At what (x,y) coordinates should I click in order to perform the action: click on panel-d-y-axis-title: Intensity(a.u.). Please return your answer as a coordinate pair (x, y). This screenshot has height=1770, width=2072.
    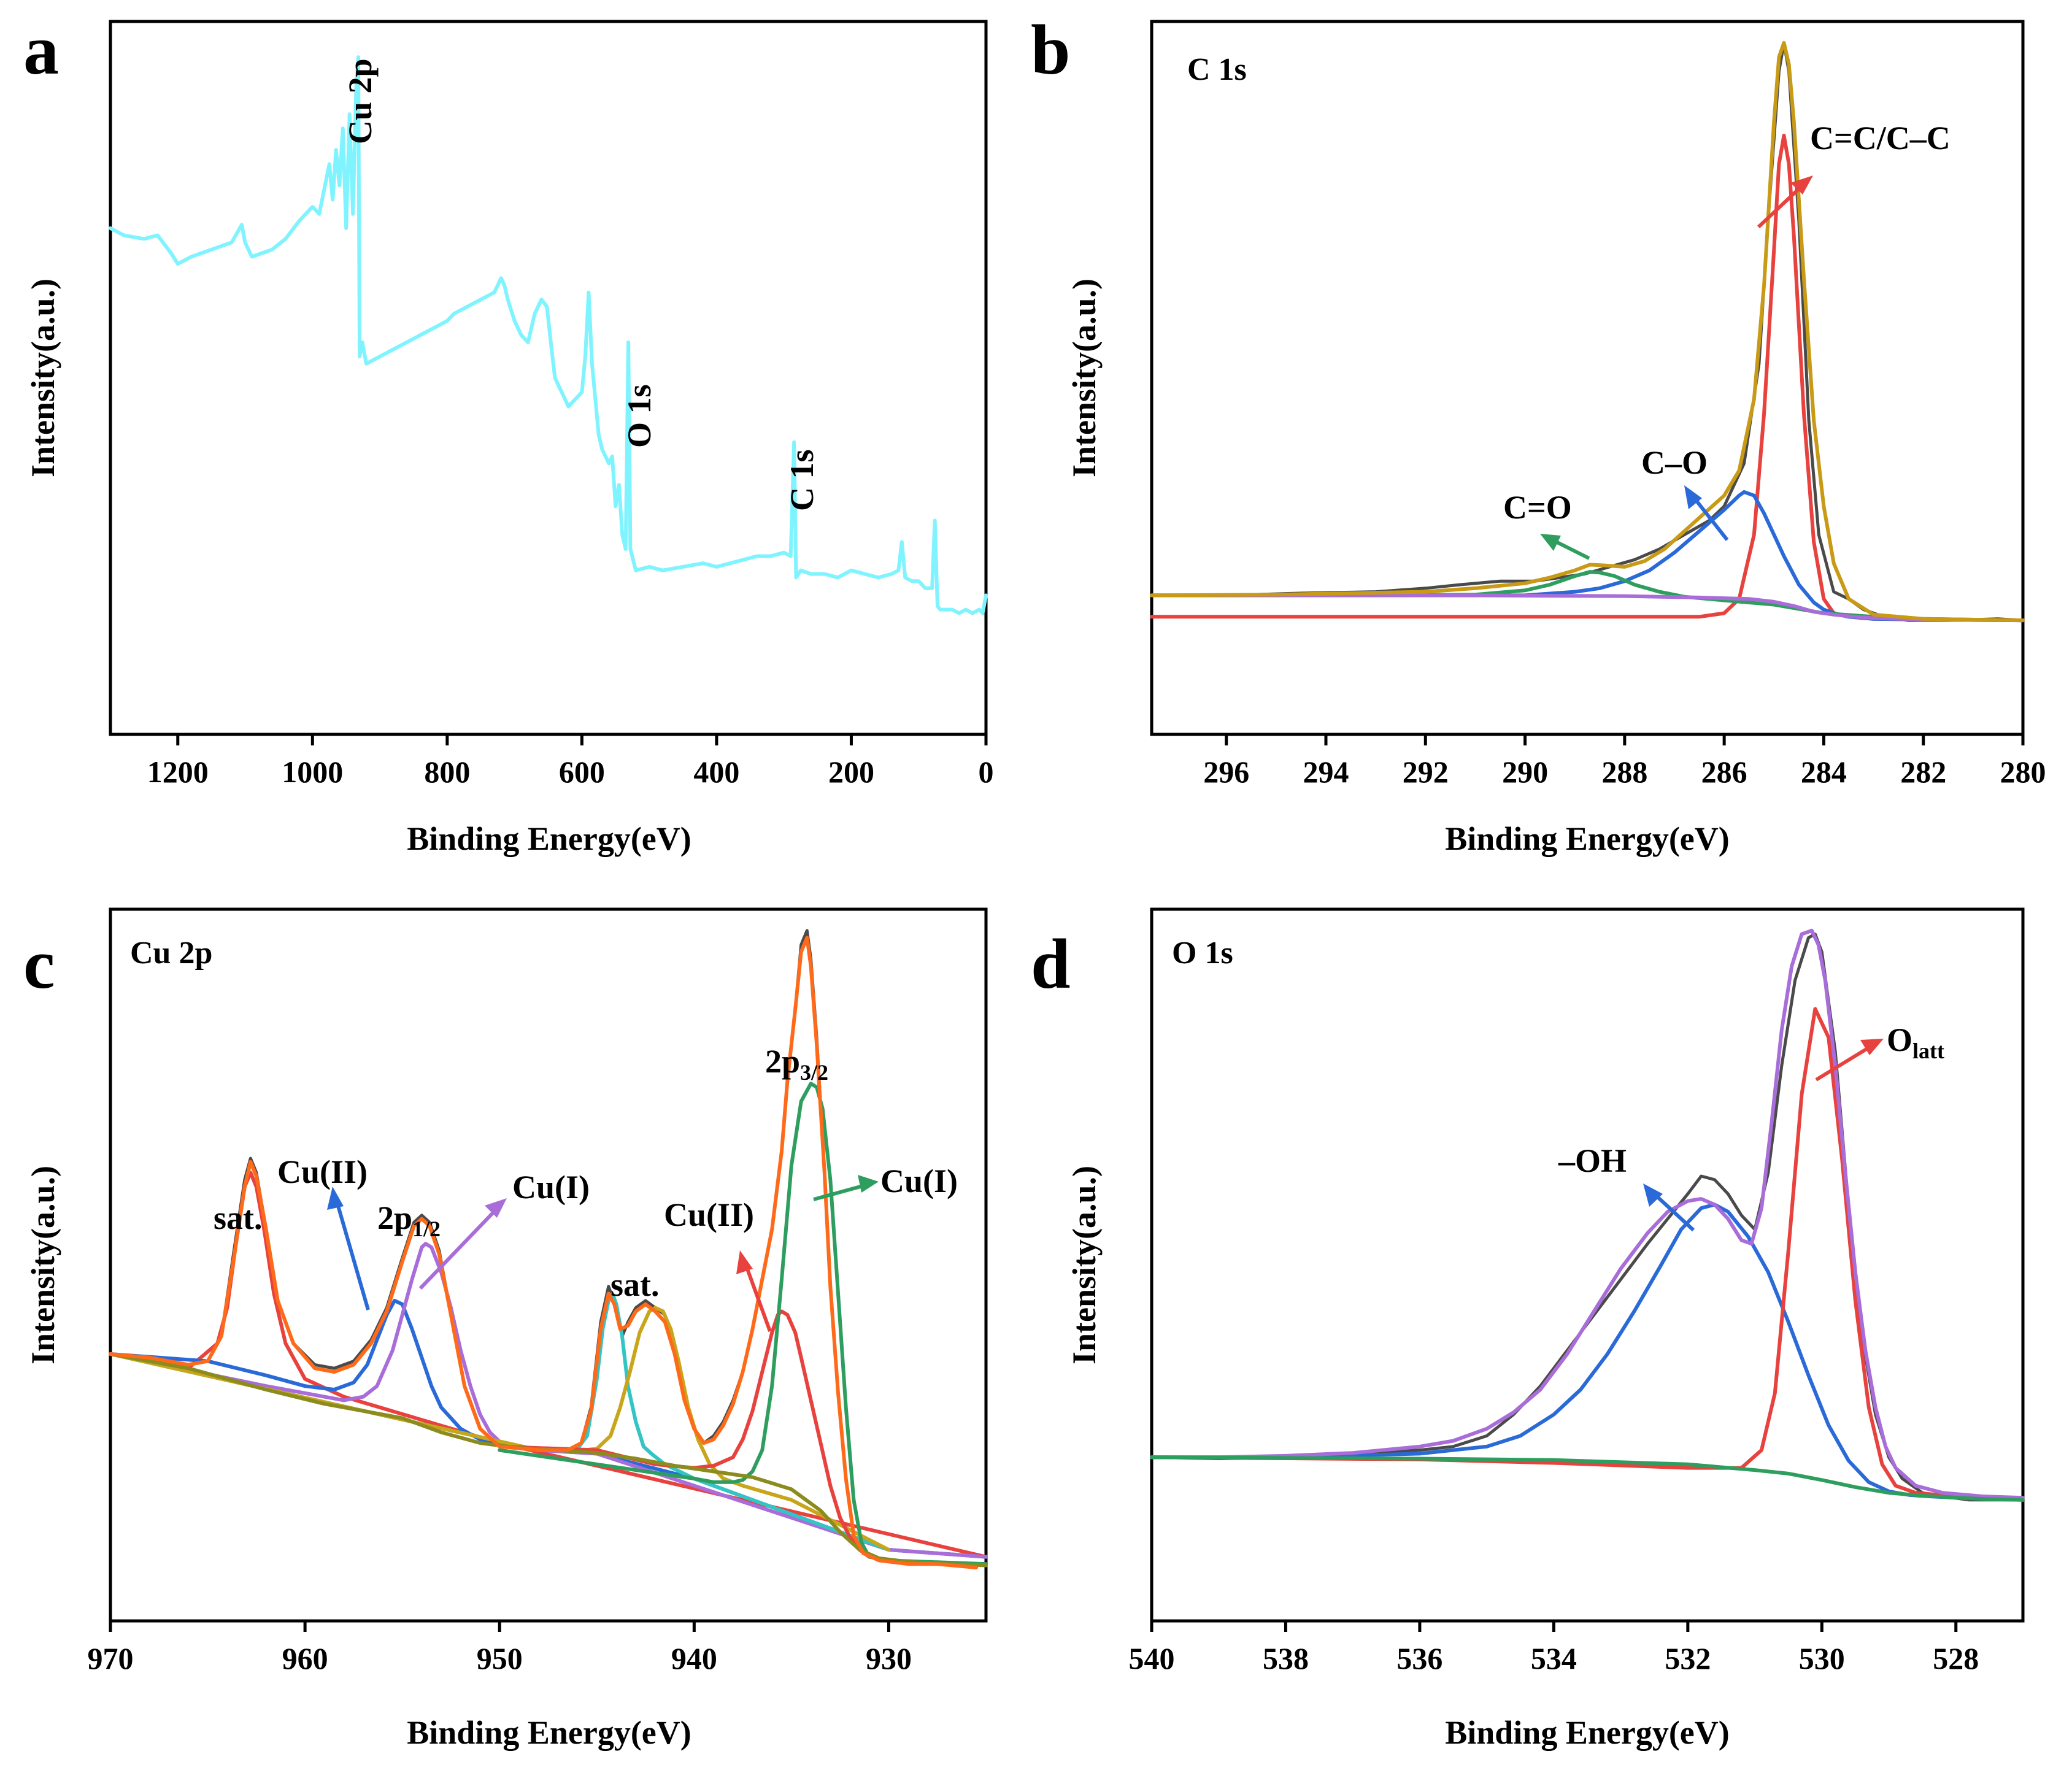
    Looking at the image, I should click on (1084, 1265).